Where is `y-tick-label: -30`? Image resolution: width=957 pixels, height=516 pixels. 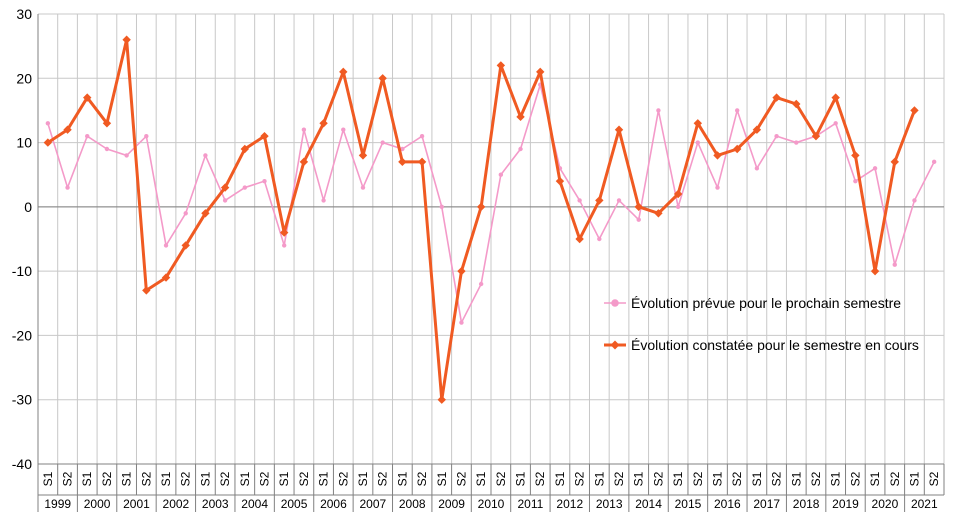 y-tick-label: -30 is located at coordinates (22, 400).